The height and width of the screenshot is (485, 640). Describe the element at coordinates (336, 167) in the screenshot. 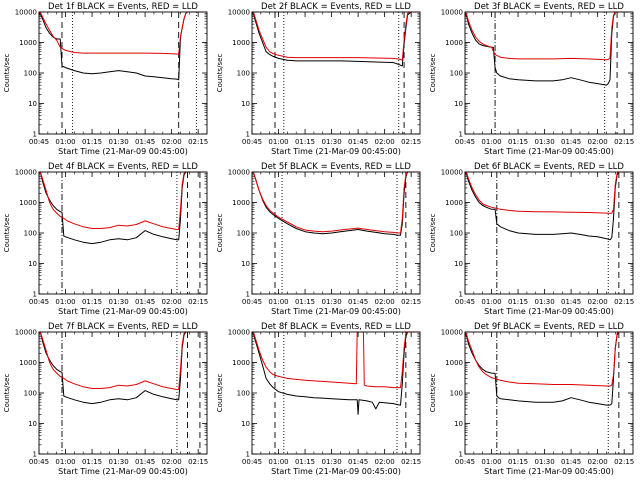

I see `chart-title: Det 5f BLACK = Events, RED = LLD` at that location.